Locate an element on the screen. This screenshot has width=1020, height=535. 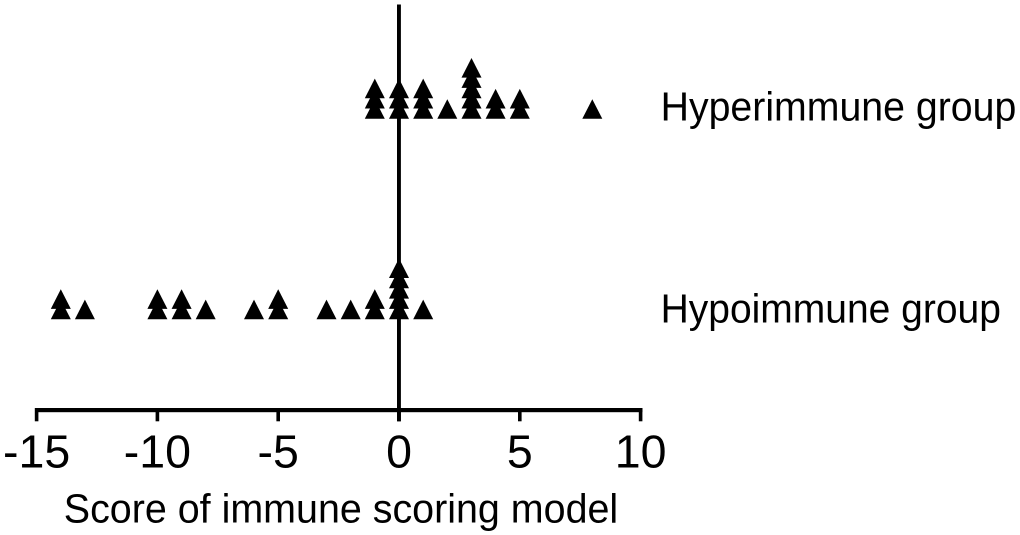
svg-text: Hypoimmune group is located at coordinates (831, 309).